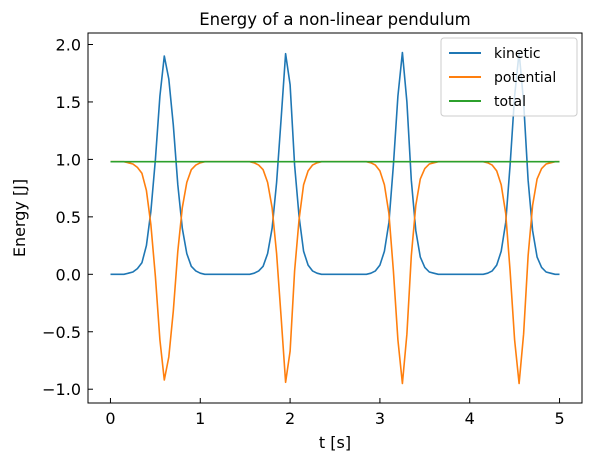 The width and height of the screenshot is (593, 461). I want to click on x-axis-label: t [s], so click(335, 442).